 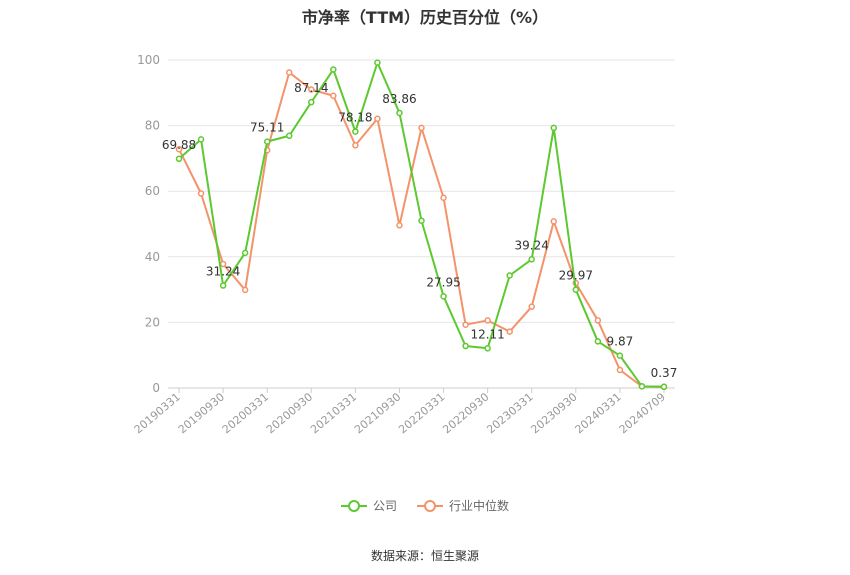 What do you see at coordinates (368, 505) in the screenshot?
I see `legend-item-company: 公司` at bounding box center [368, 505].